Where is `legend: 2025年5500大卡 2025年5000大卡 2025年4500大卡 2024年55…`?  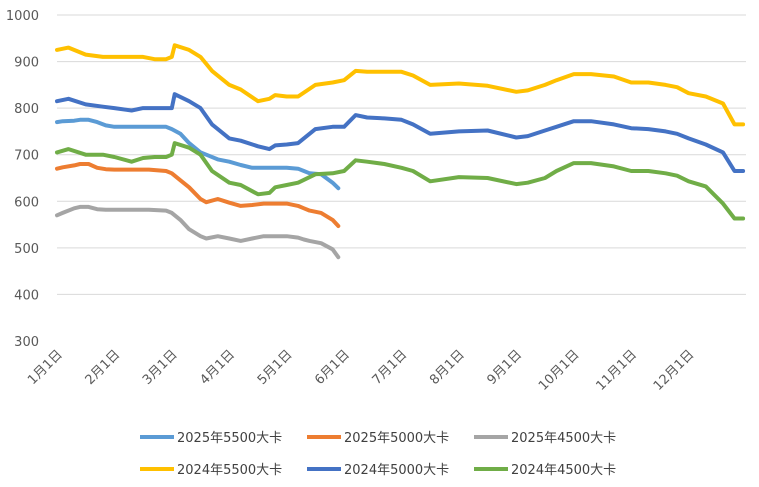 legend: 2025年5500大卡 2025年5000大卡 2025年4500大卡 2024年55… is located at coordinates (378, 454).